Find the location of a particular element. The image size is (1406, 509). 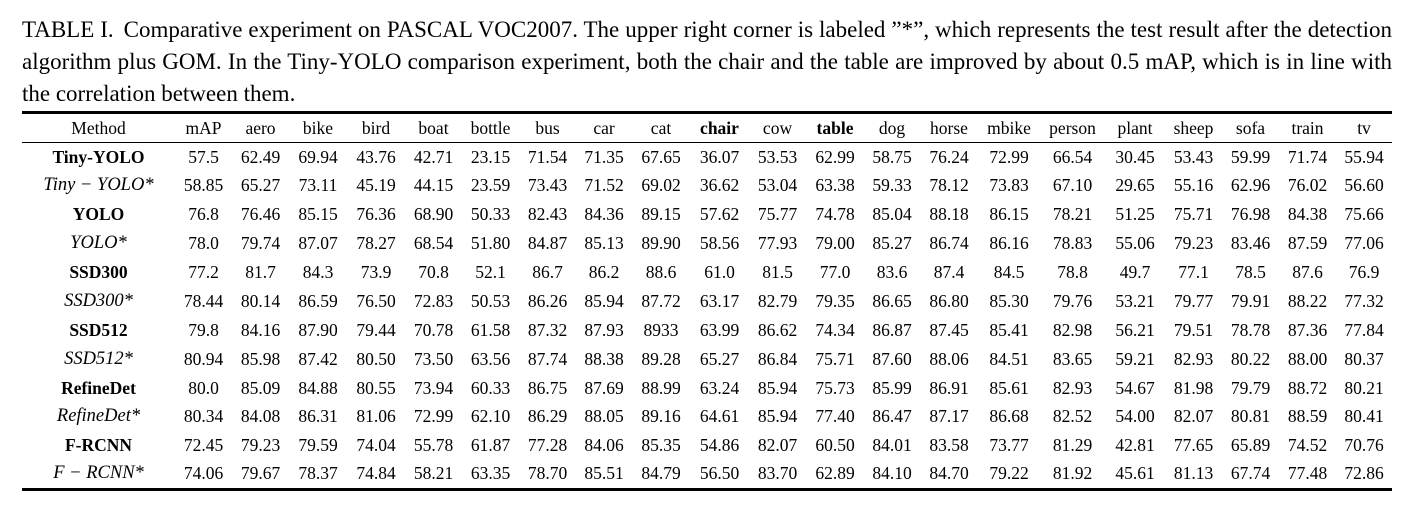

value-cell: 70.8 is located at coordinates (433, 272).